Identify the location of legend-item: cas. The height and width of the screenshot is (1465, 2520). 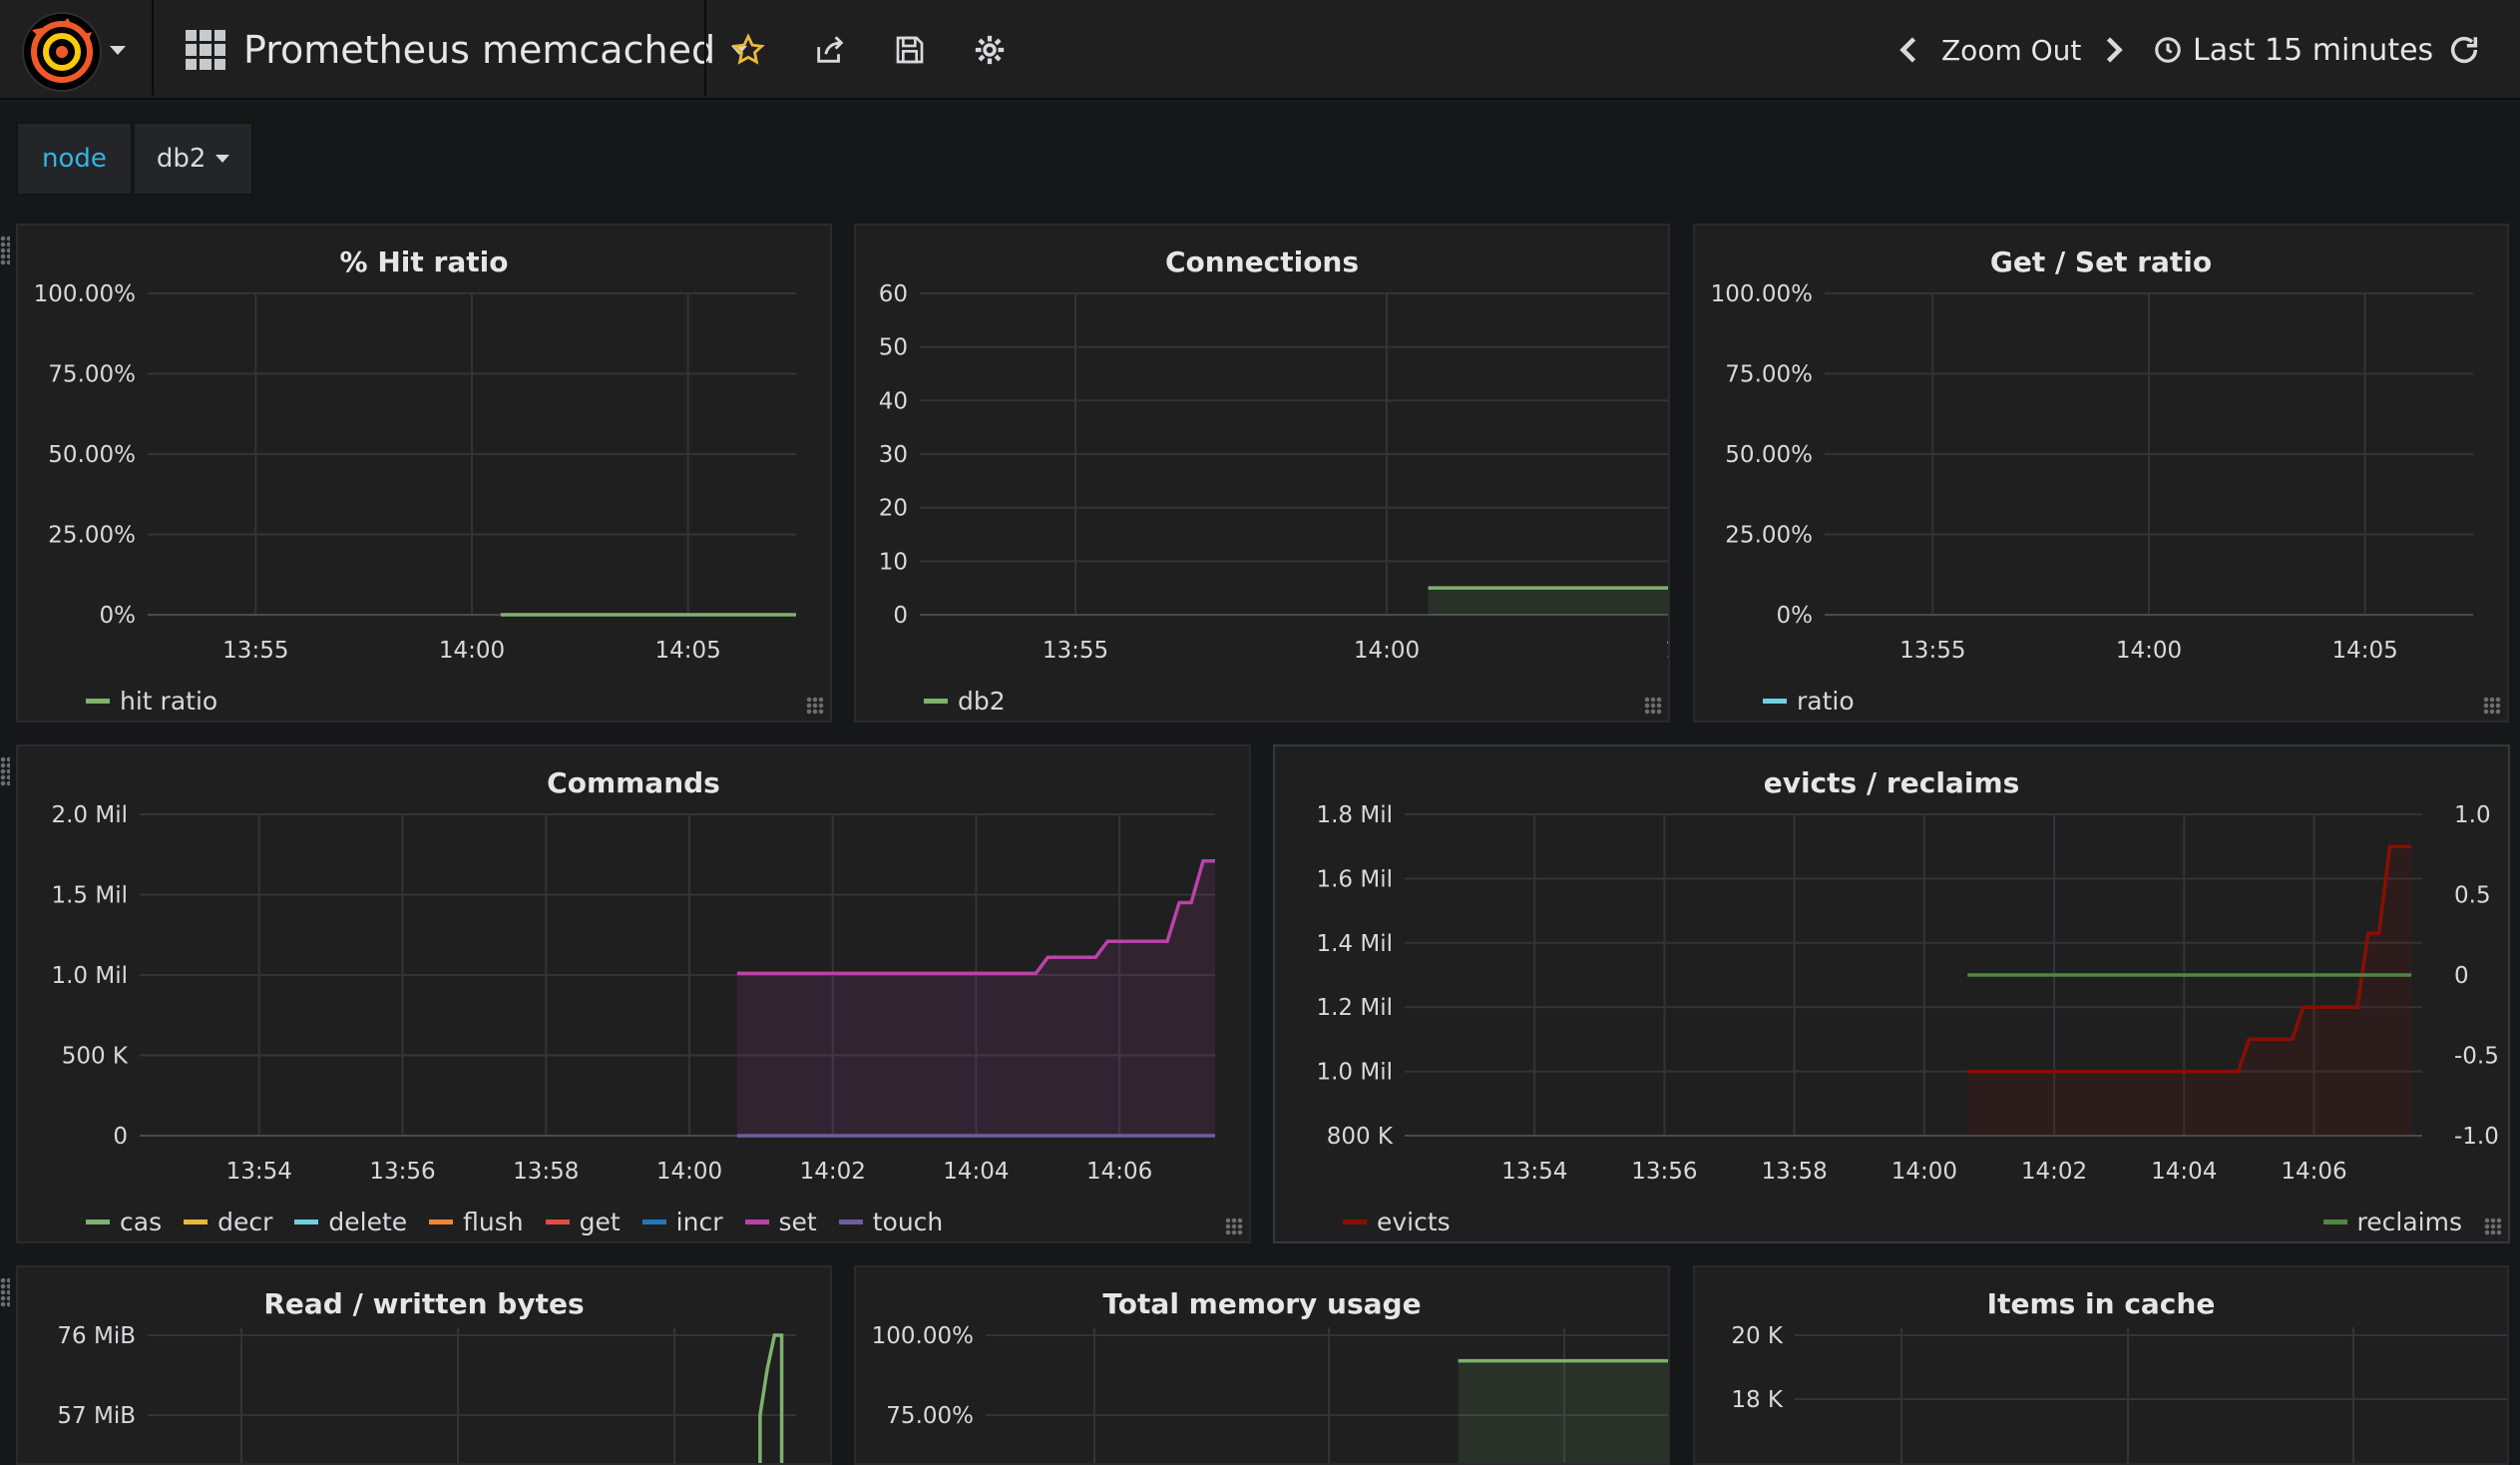
(124, 1222).